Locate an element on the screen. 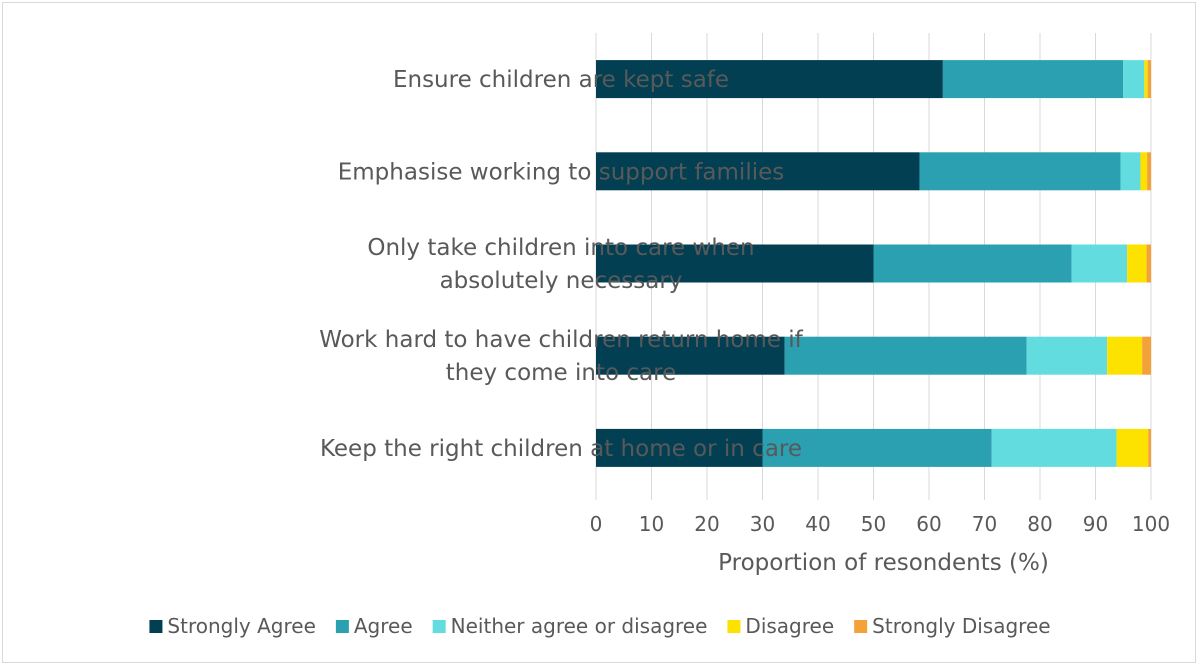 Image resolution: width=1200 pixels, height=668 pixels. x-tick-label: 60 is located at coordinates (928, 524).